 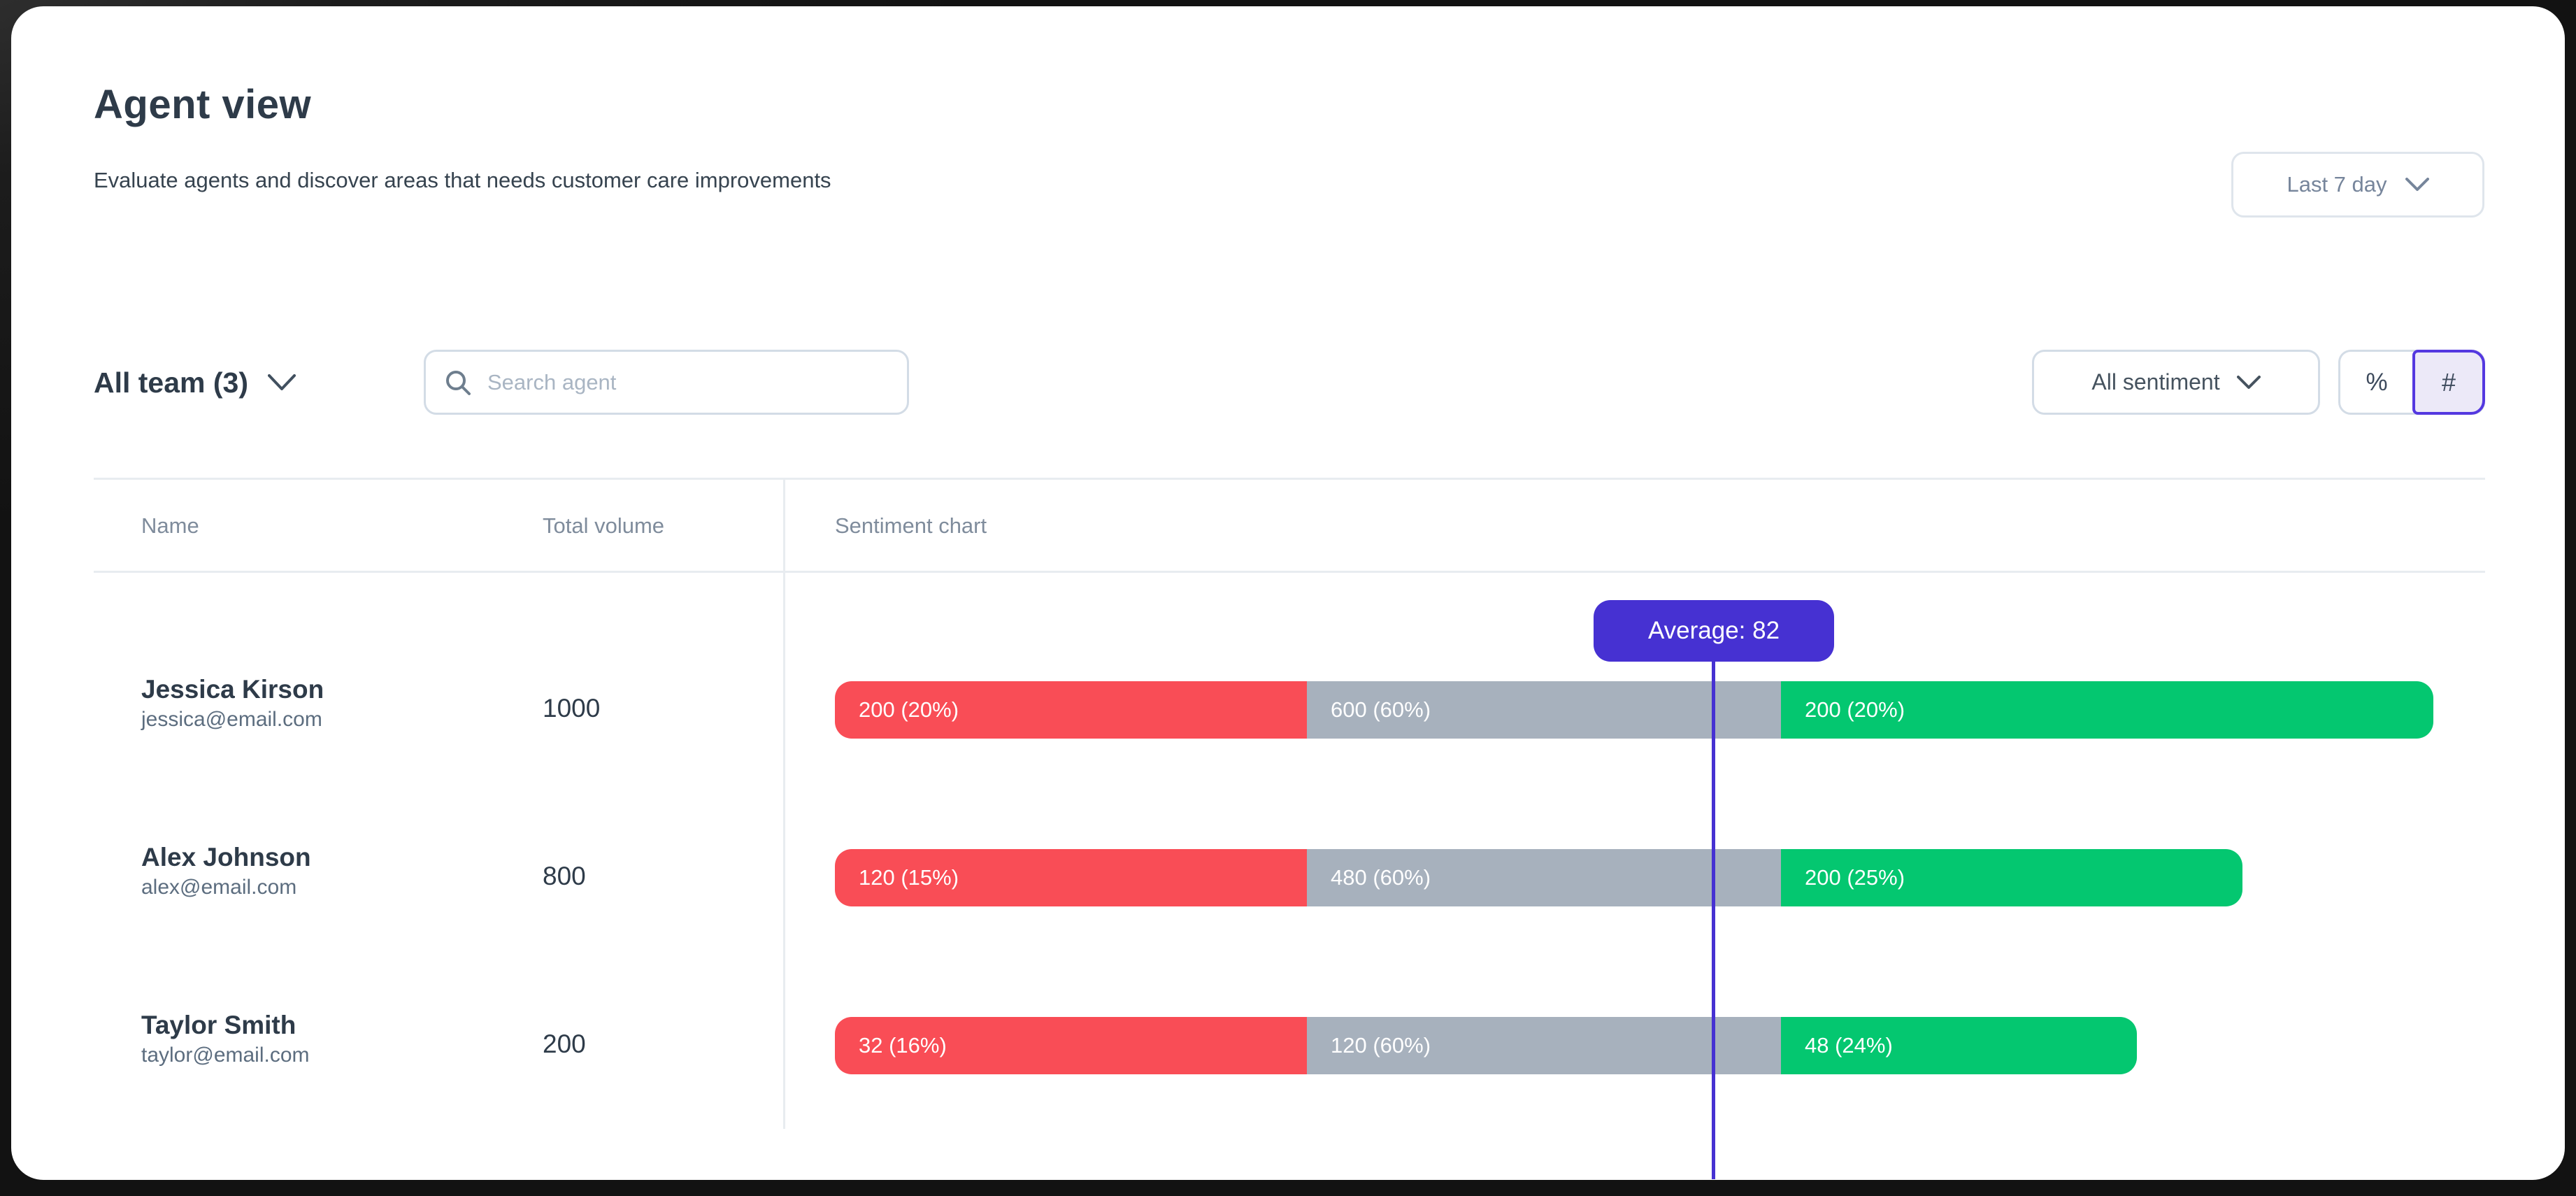 I want to click on team-filter-label: All team (3), so click(x=171, y=382).